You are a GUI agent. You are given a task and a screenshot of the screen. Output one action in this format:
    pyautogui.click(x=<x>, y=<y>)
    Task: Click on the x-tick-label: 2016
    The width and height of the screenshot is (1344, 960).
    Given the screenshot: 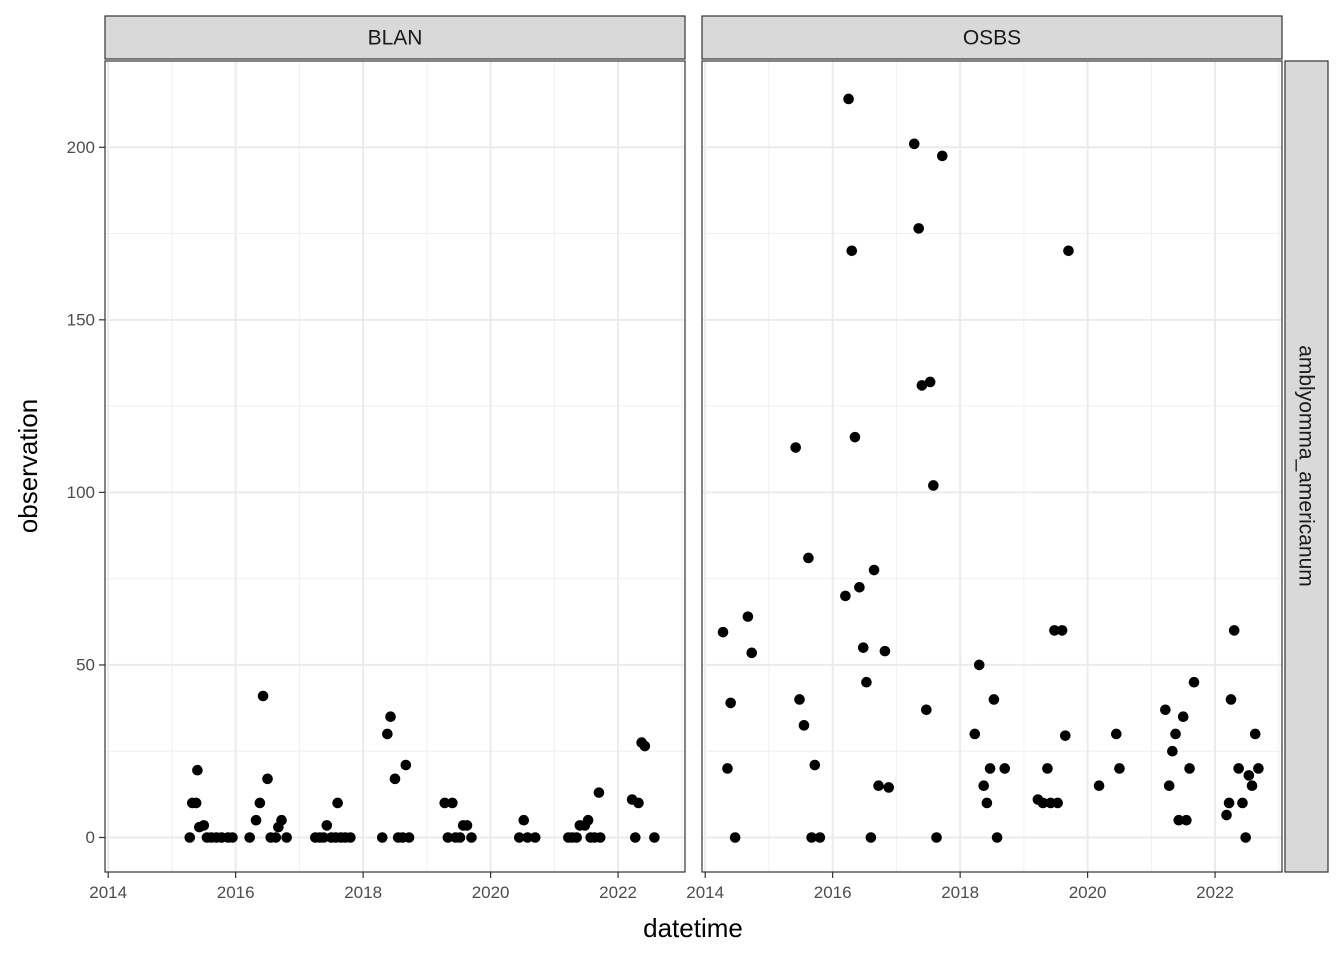 What is the action you would take?
    pyautogui.click(x=833, y=892)
    